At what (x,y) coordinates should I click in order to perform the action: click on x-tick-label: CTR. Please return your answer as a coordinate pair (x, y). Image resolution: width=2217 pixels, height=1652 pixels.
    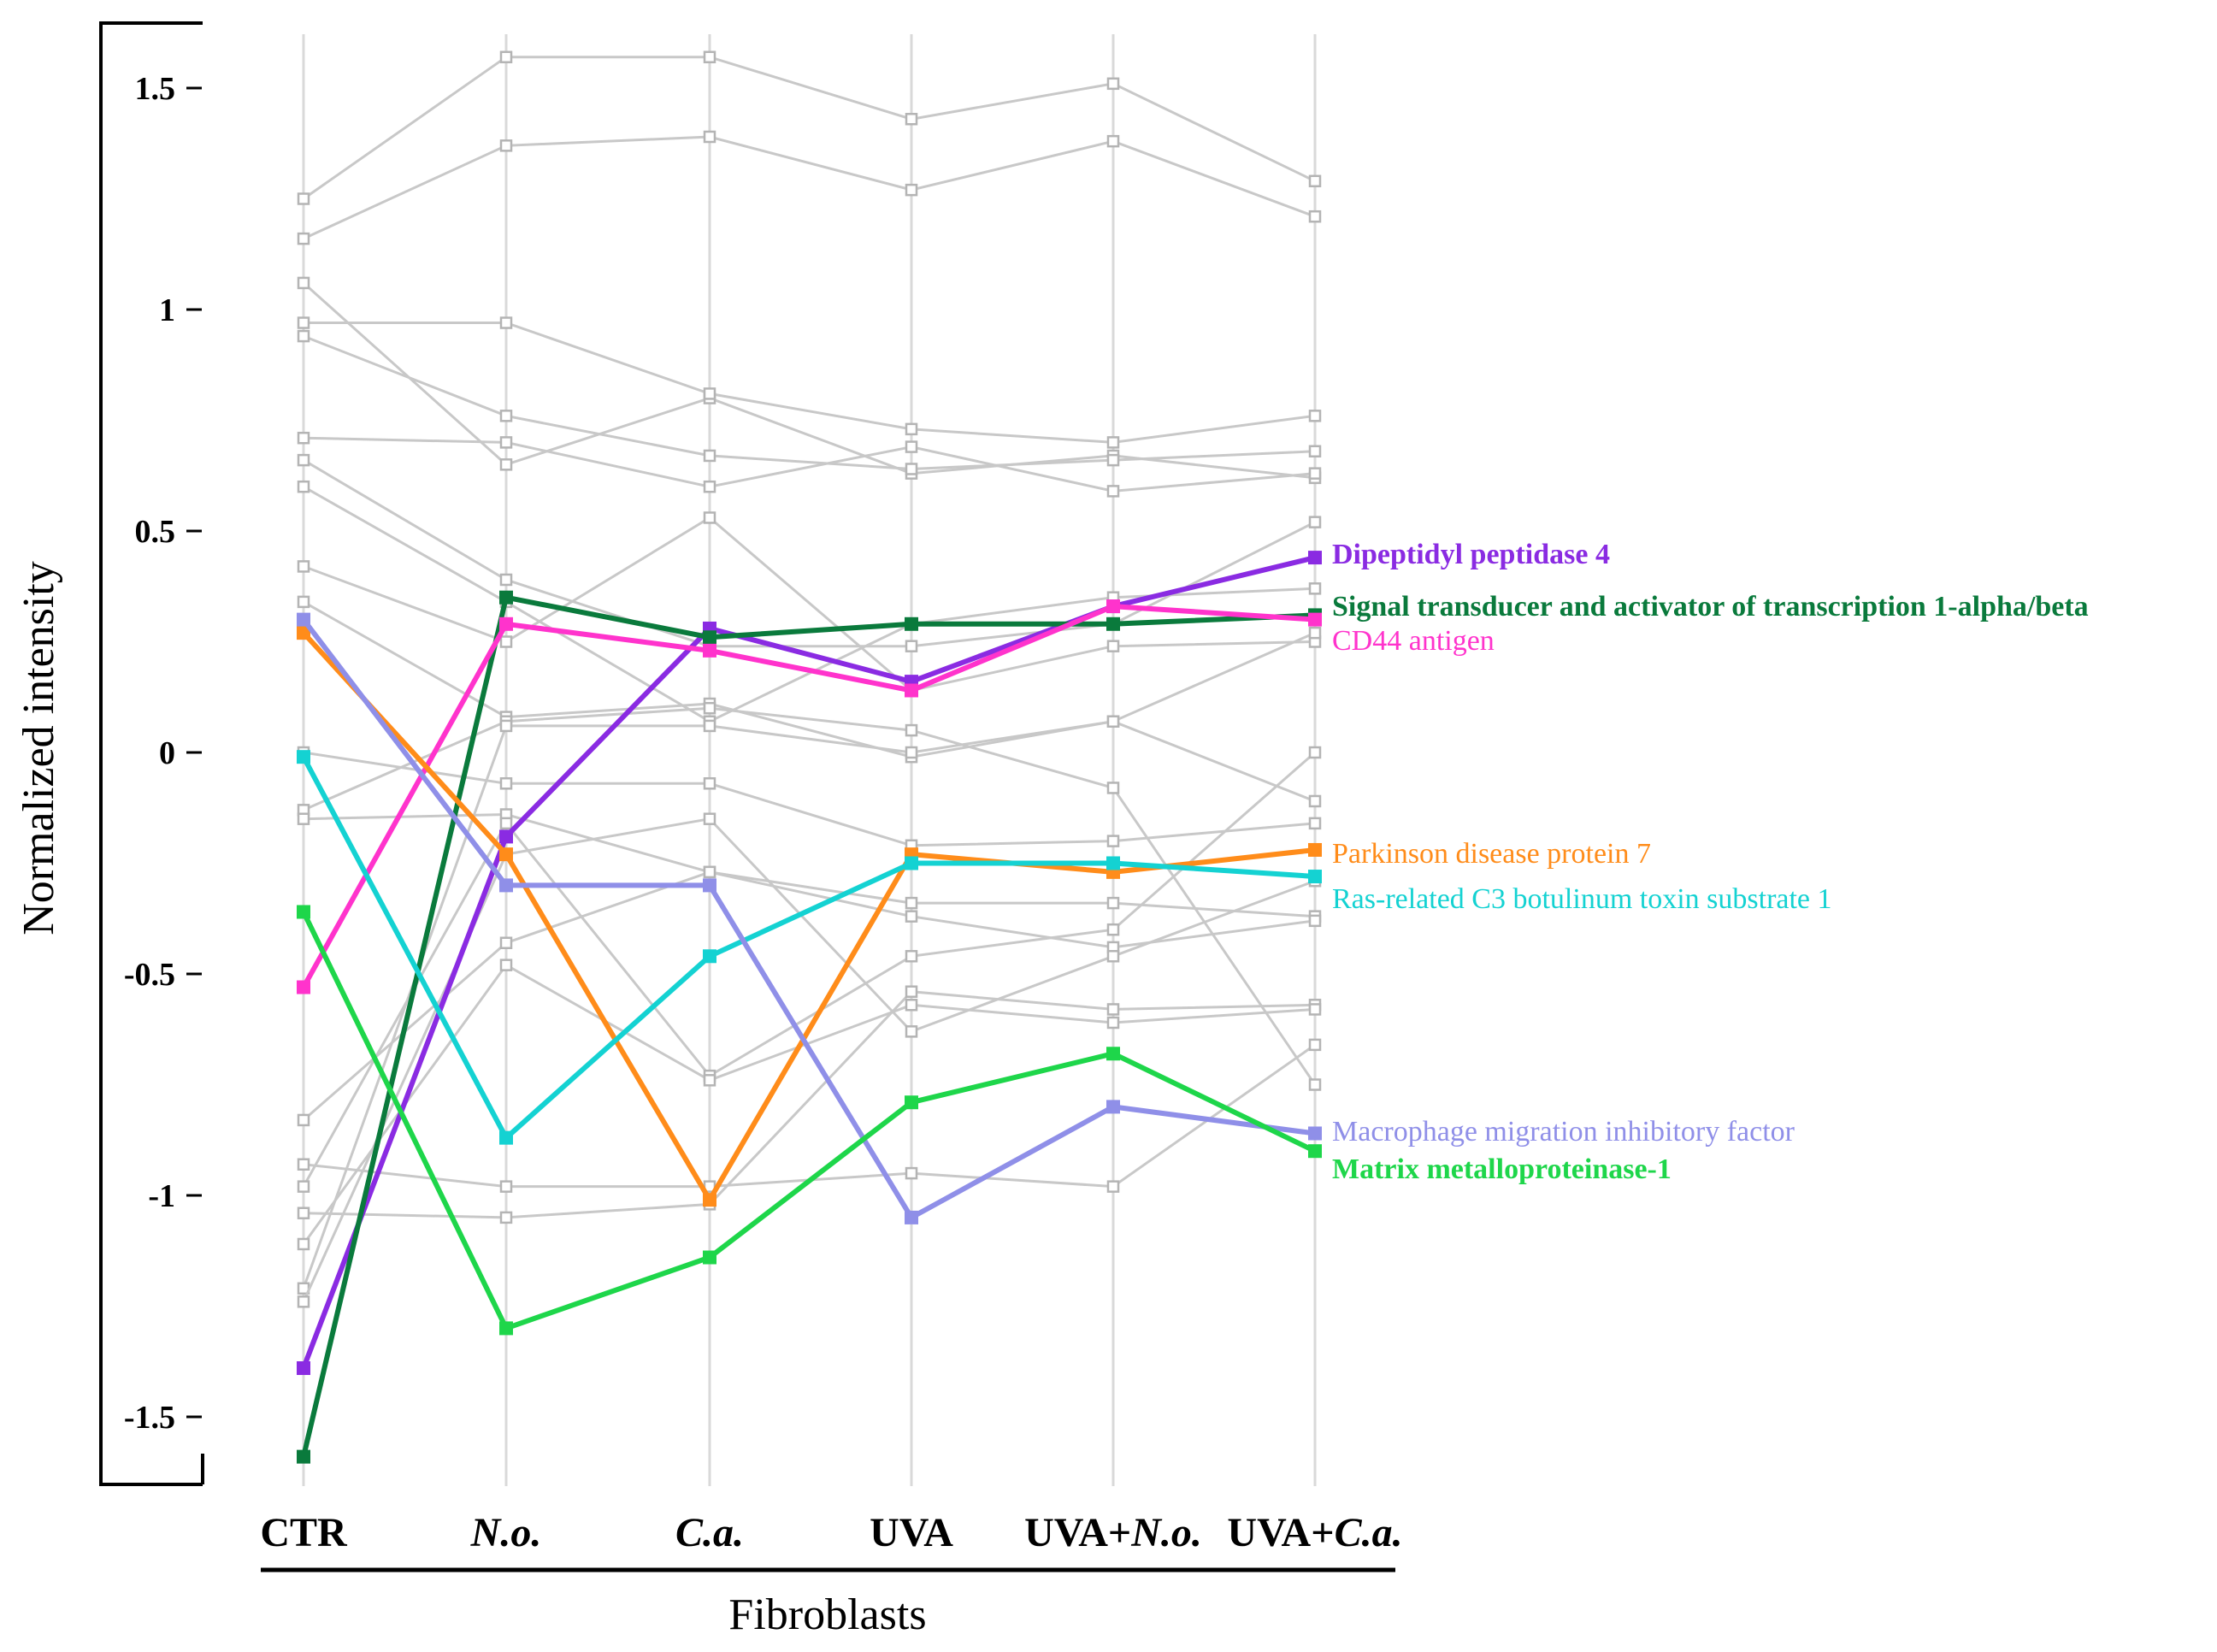
    Looking at the image, I should click on (304, 1532).